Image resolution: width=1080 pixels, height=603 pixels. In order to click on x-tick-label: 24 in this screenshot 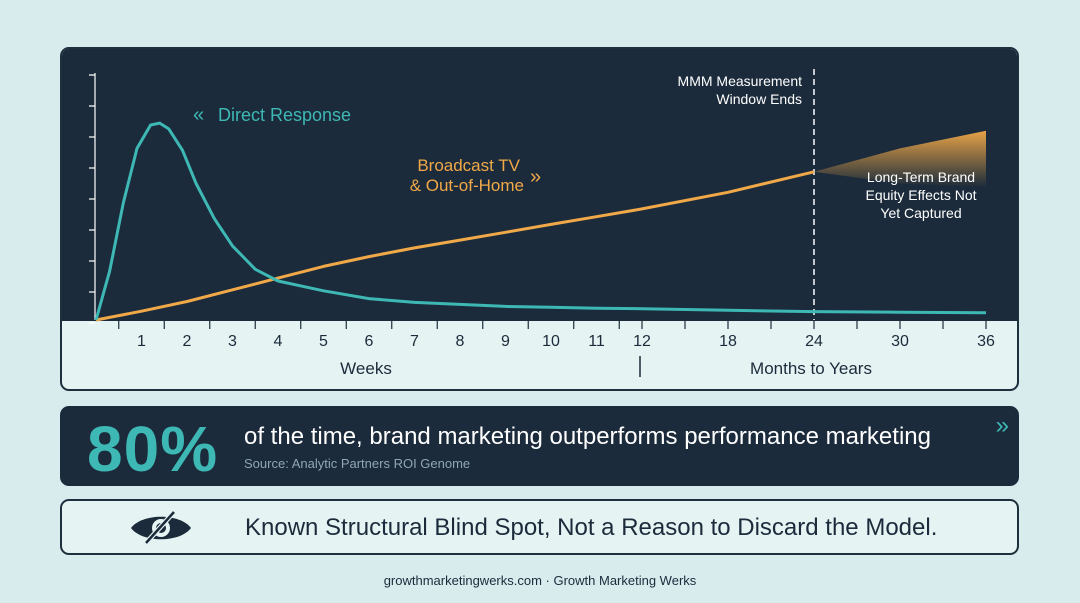, I will do `click(814, 341)`.